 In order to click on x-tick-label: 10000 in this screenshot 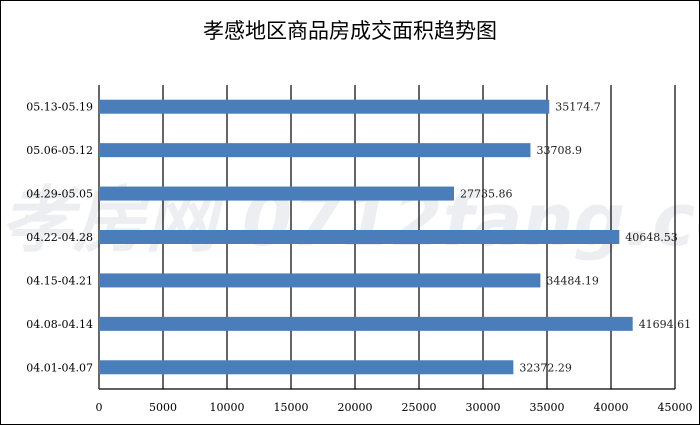, I will do `click(227, 407)`.